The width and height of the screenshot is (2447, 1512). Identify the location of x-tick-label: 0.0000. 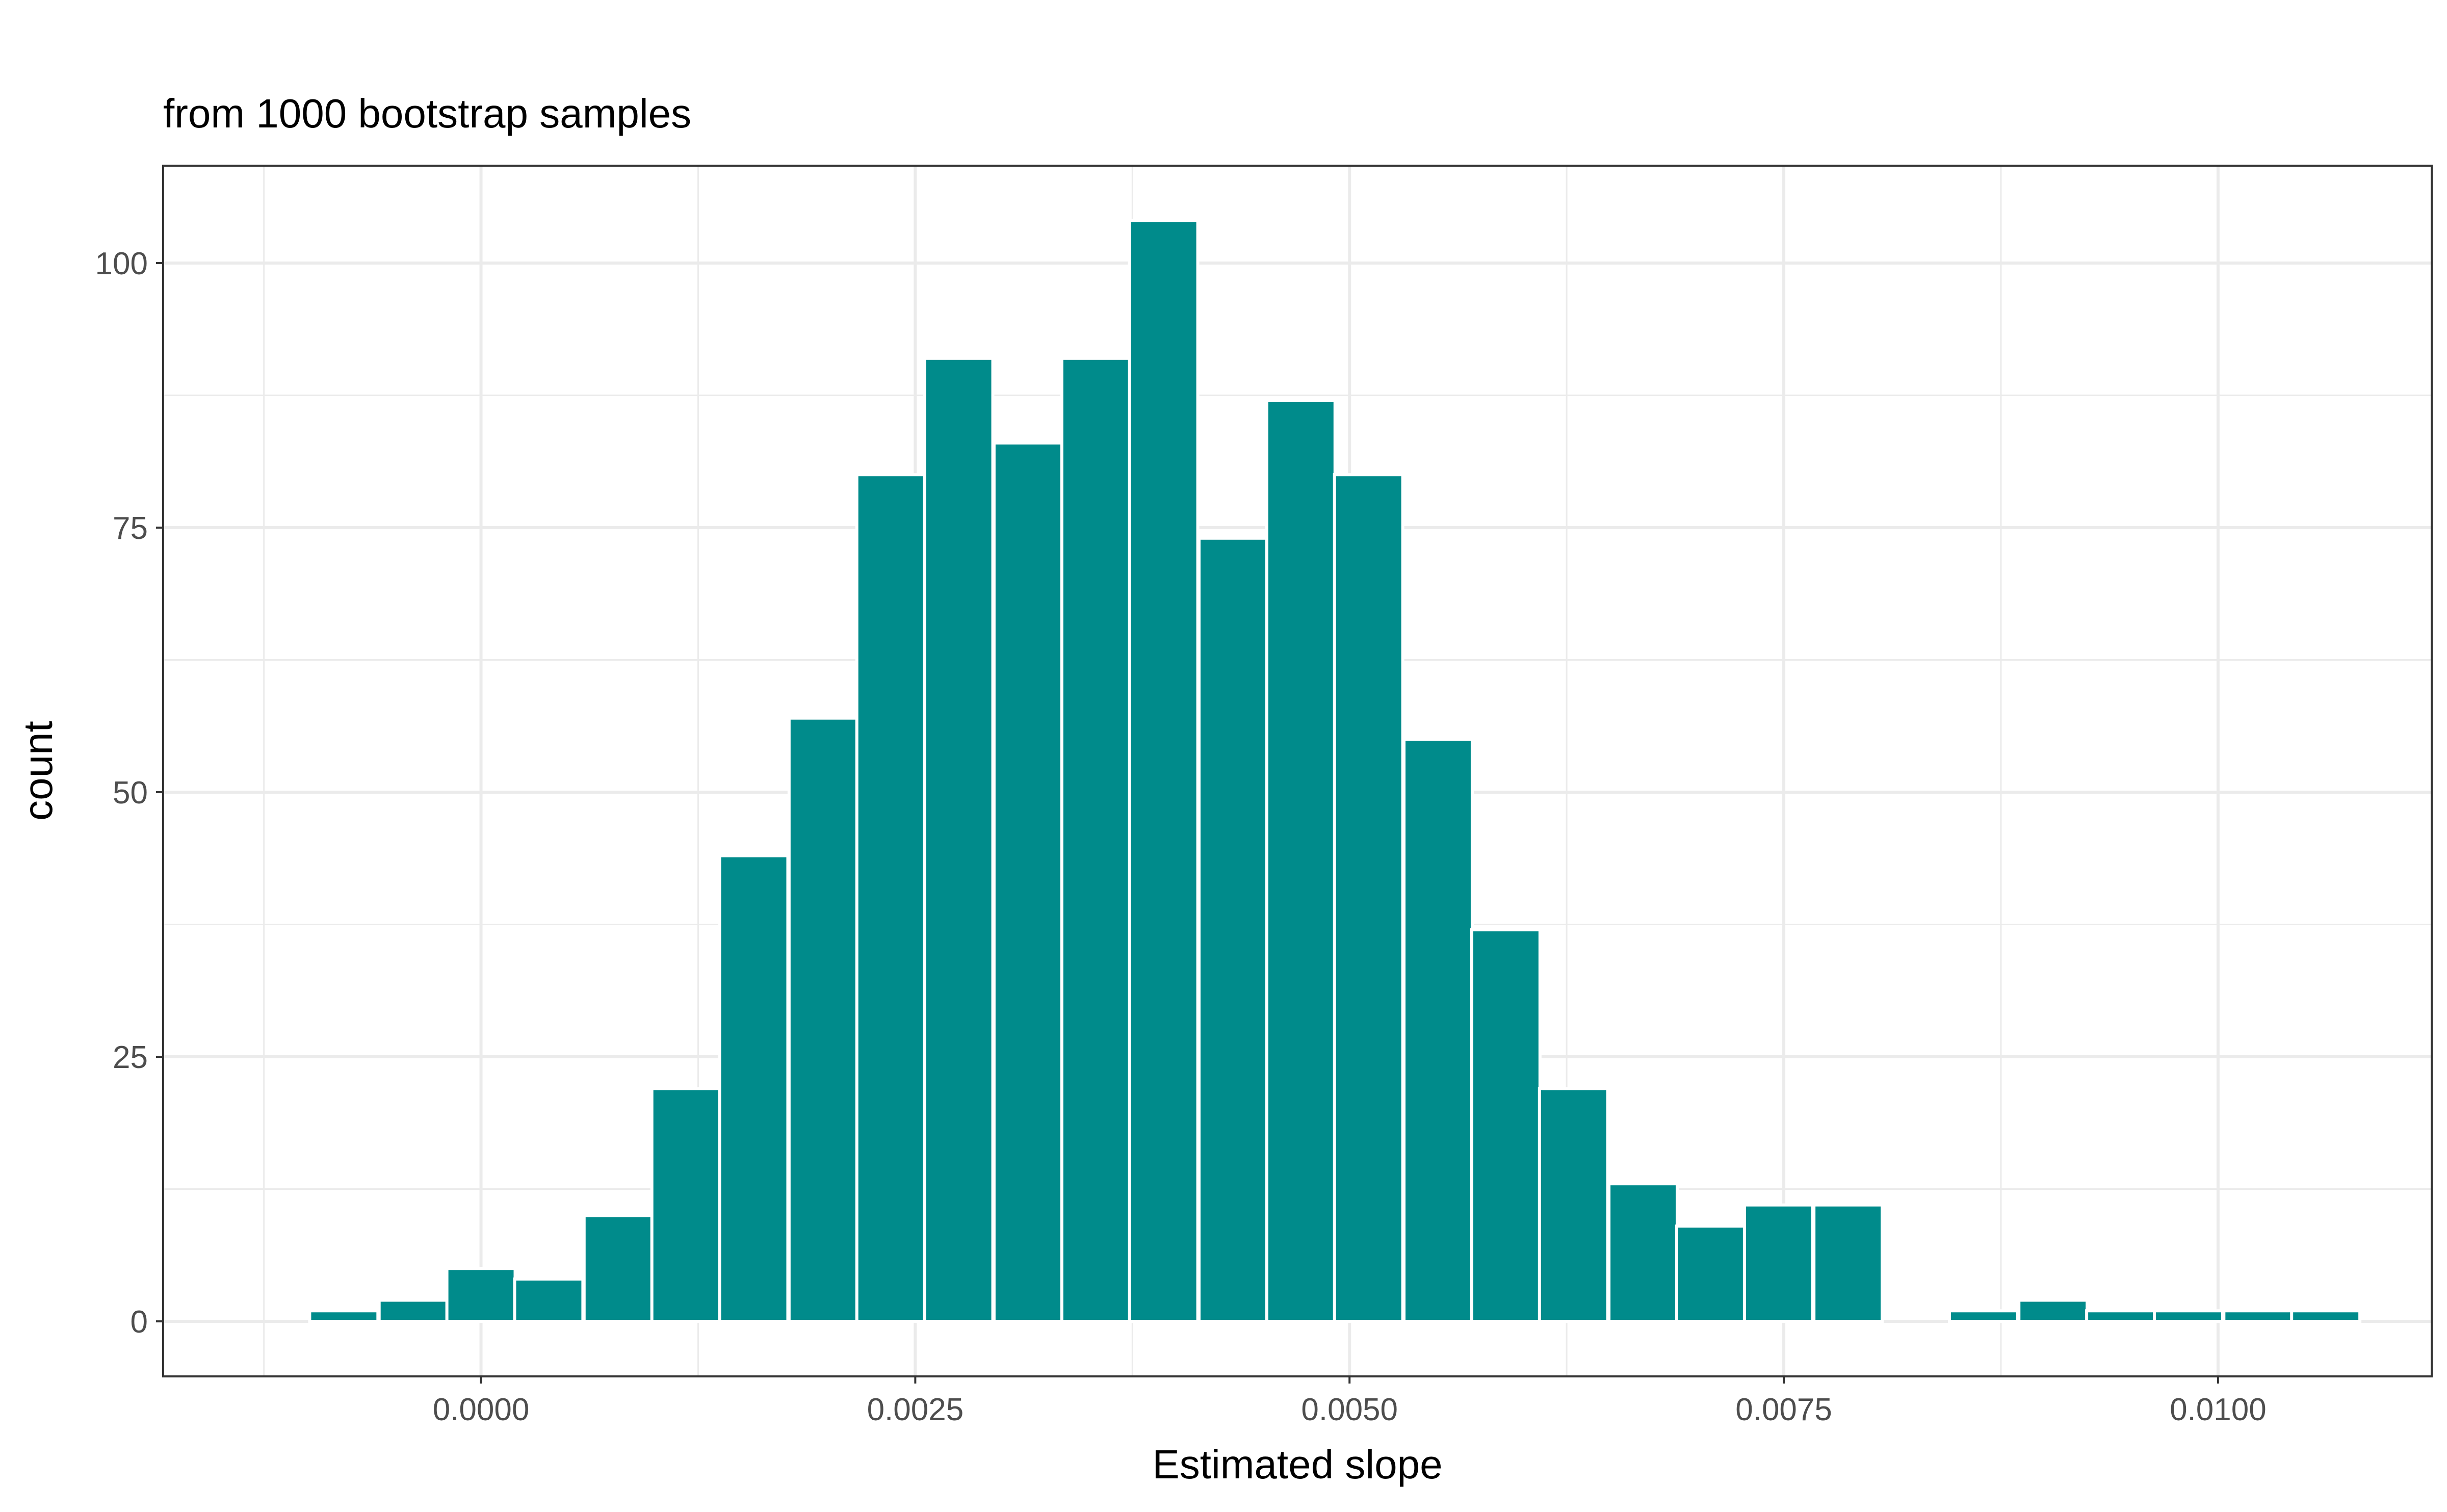
(481, 1409).